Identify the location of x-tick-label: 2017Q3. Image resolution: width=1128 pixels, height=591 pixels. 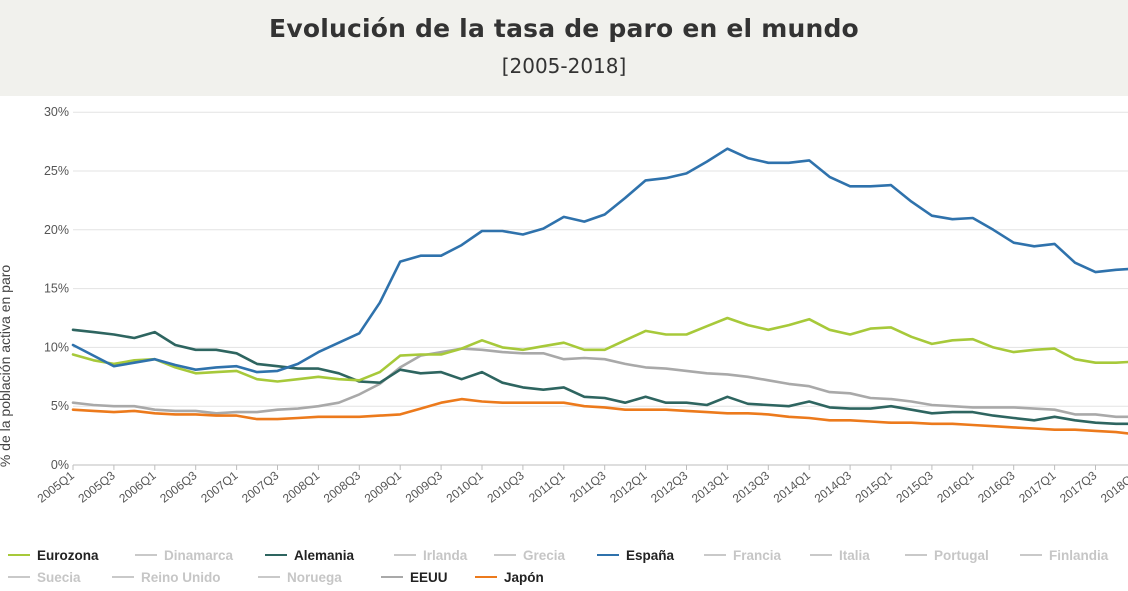
(1078, 487).